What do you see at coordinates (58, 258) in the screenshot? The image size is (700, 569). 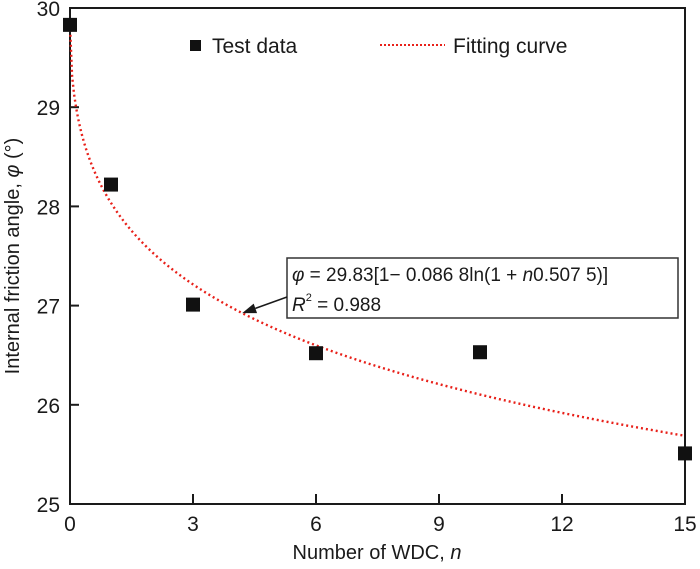 I see `y-axis-ticks: 25 26 27 28 29 30` at bounding box center [58, 258].